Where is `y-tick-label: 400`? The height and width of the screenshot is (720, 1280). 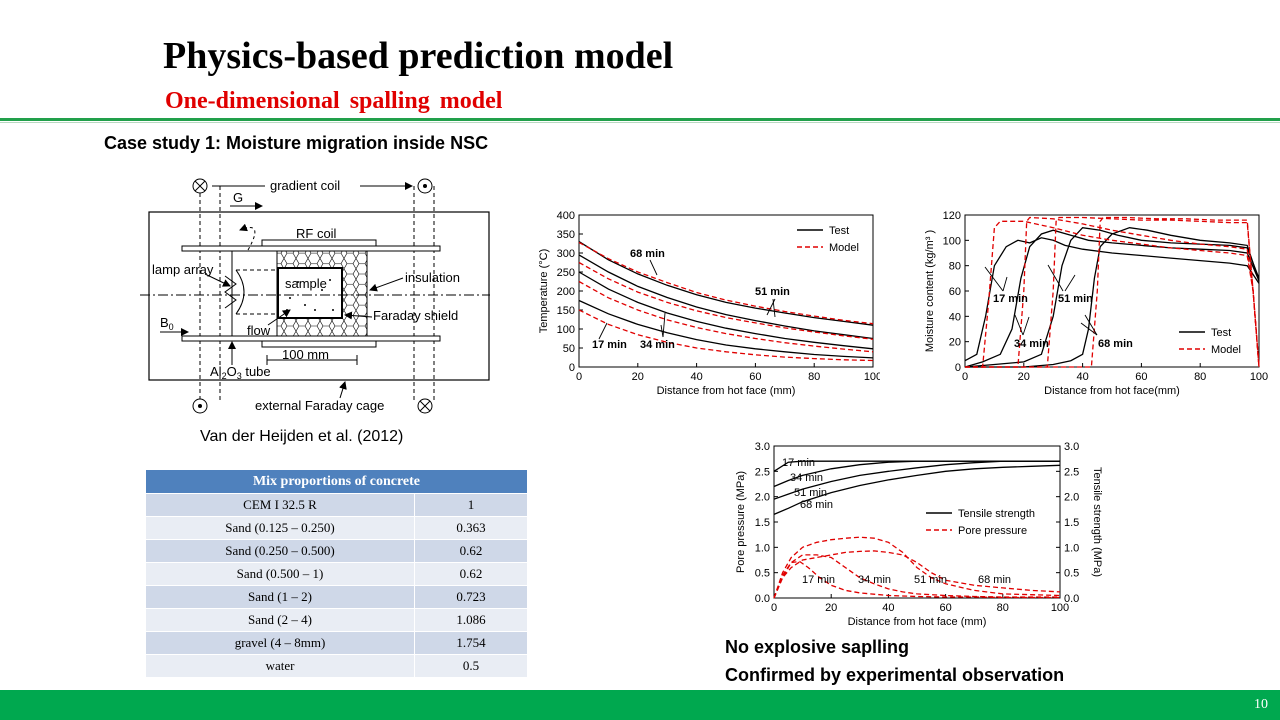
y-tick-label: 400 is located at coordinates (566, 216).